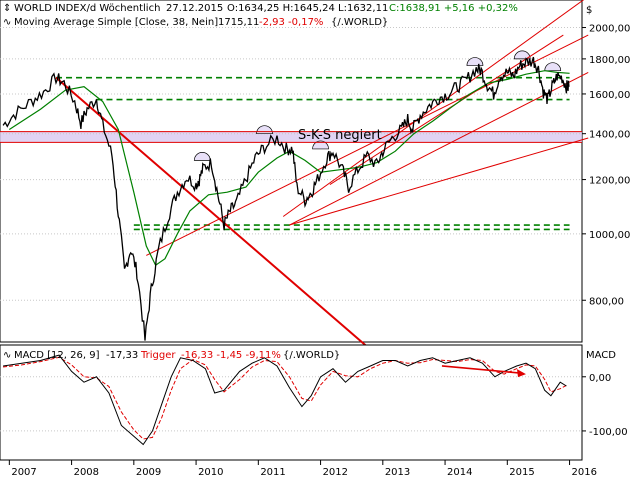  I want to click on ma-legend-label: Moving Average Simple [Close, 38, Nein], so click(116, 22).